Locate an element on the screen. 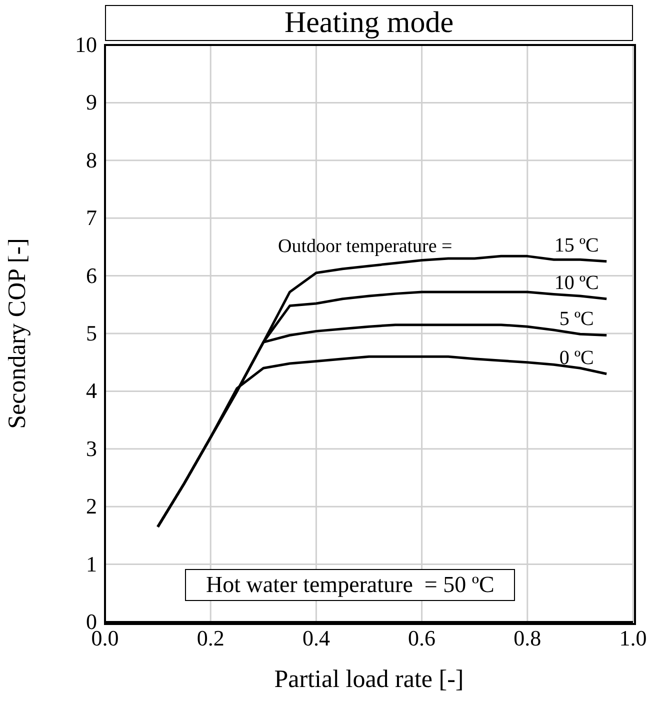  x-tick-label: 0.2 is located at coordinates (210, 638).